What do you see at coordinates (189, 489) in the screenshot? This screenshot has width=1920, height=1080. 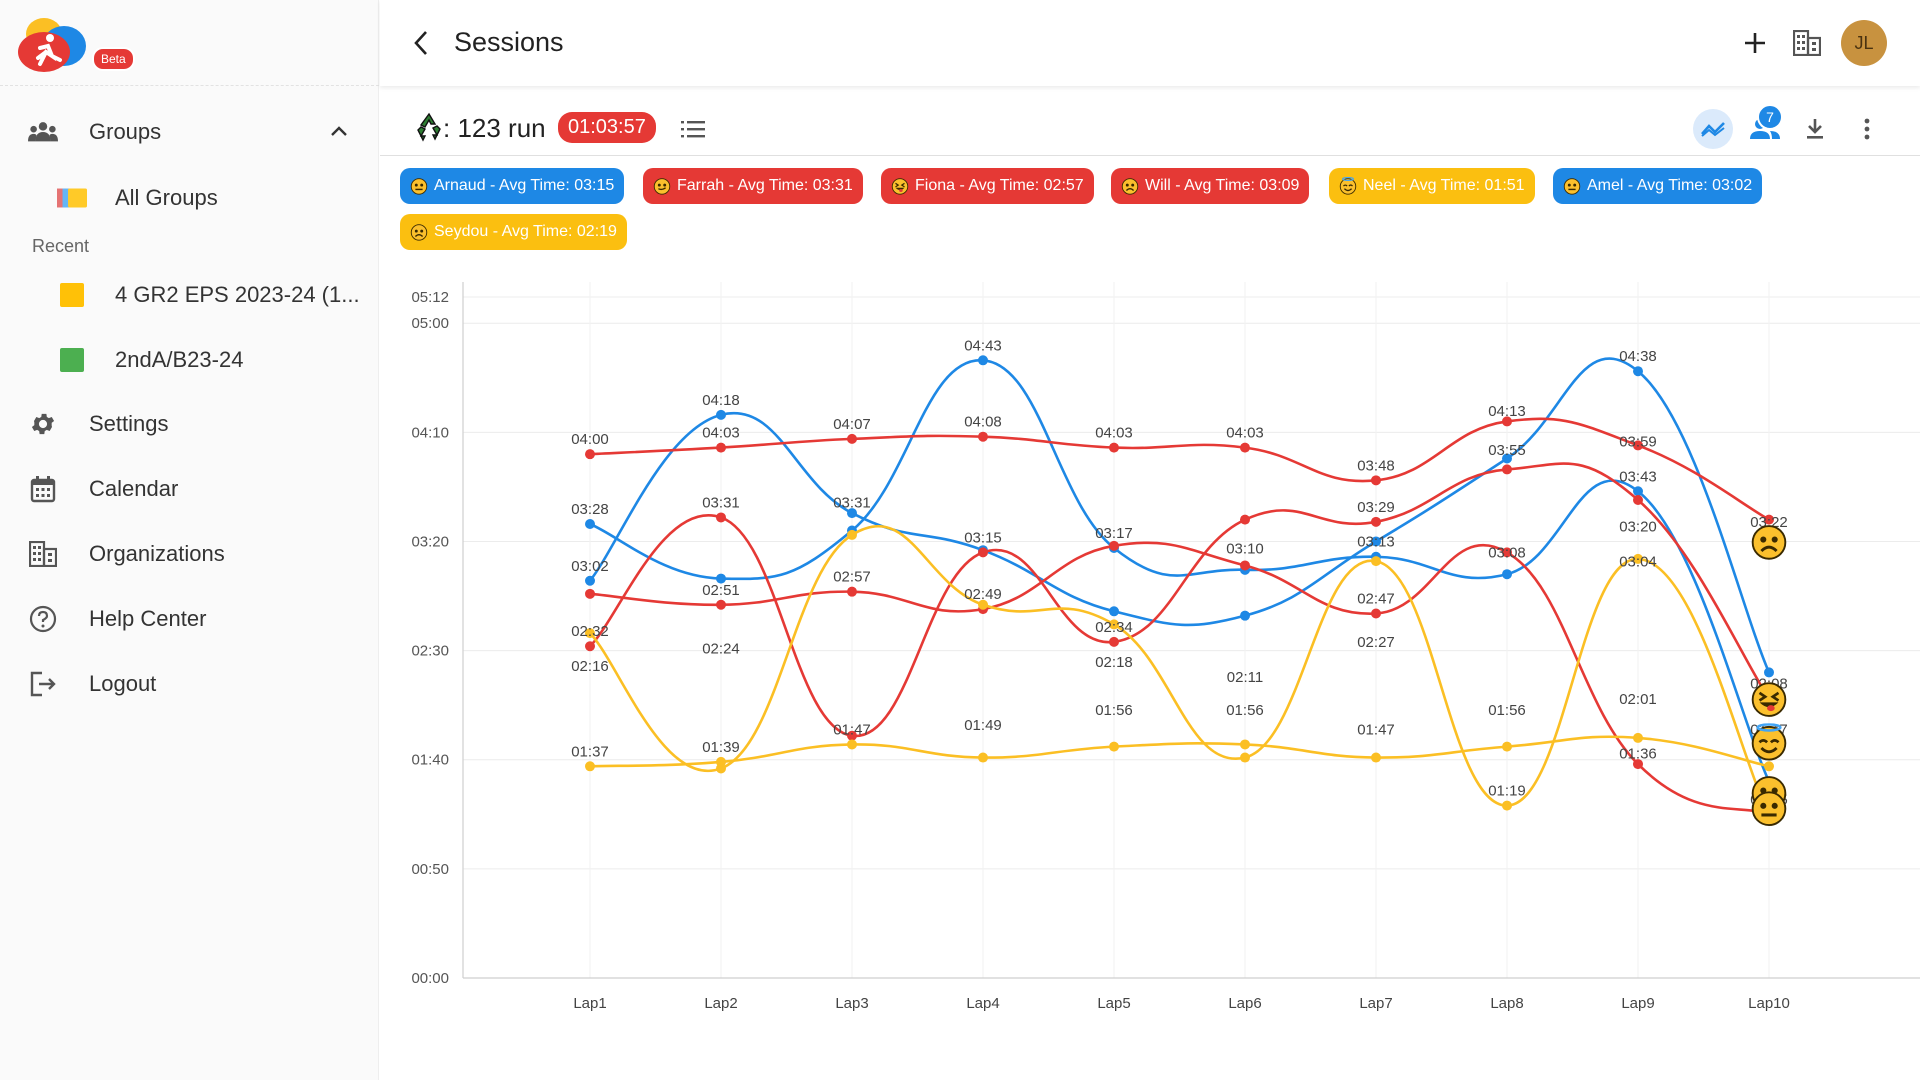 I see `sidebar-item-calendar: Calendar` at bounding box center [189, 489].